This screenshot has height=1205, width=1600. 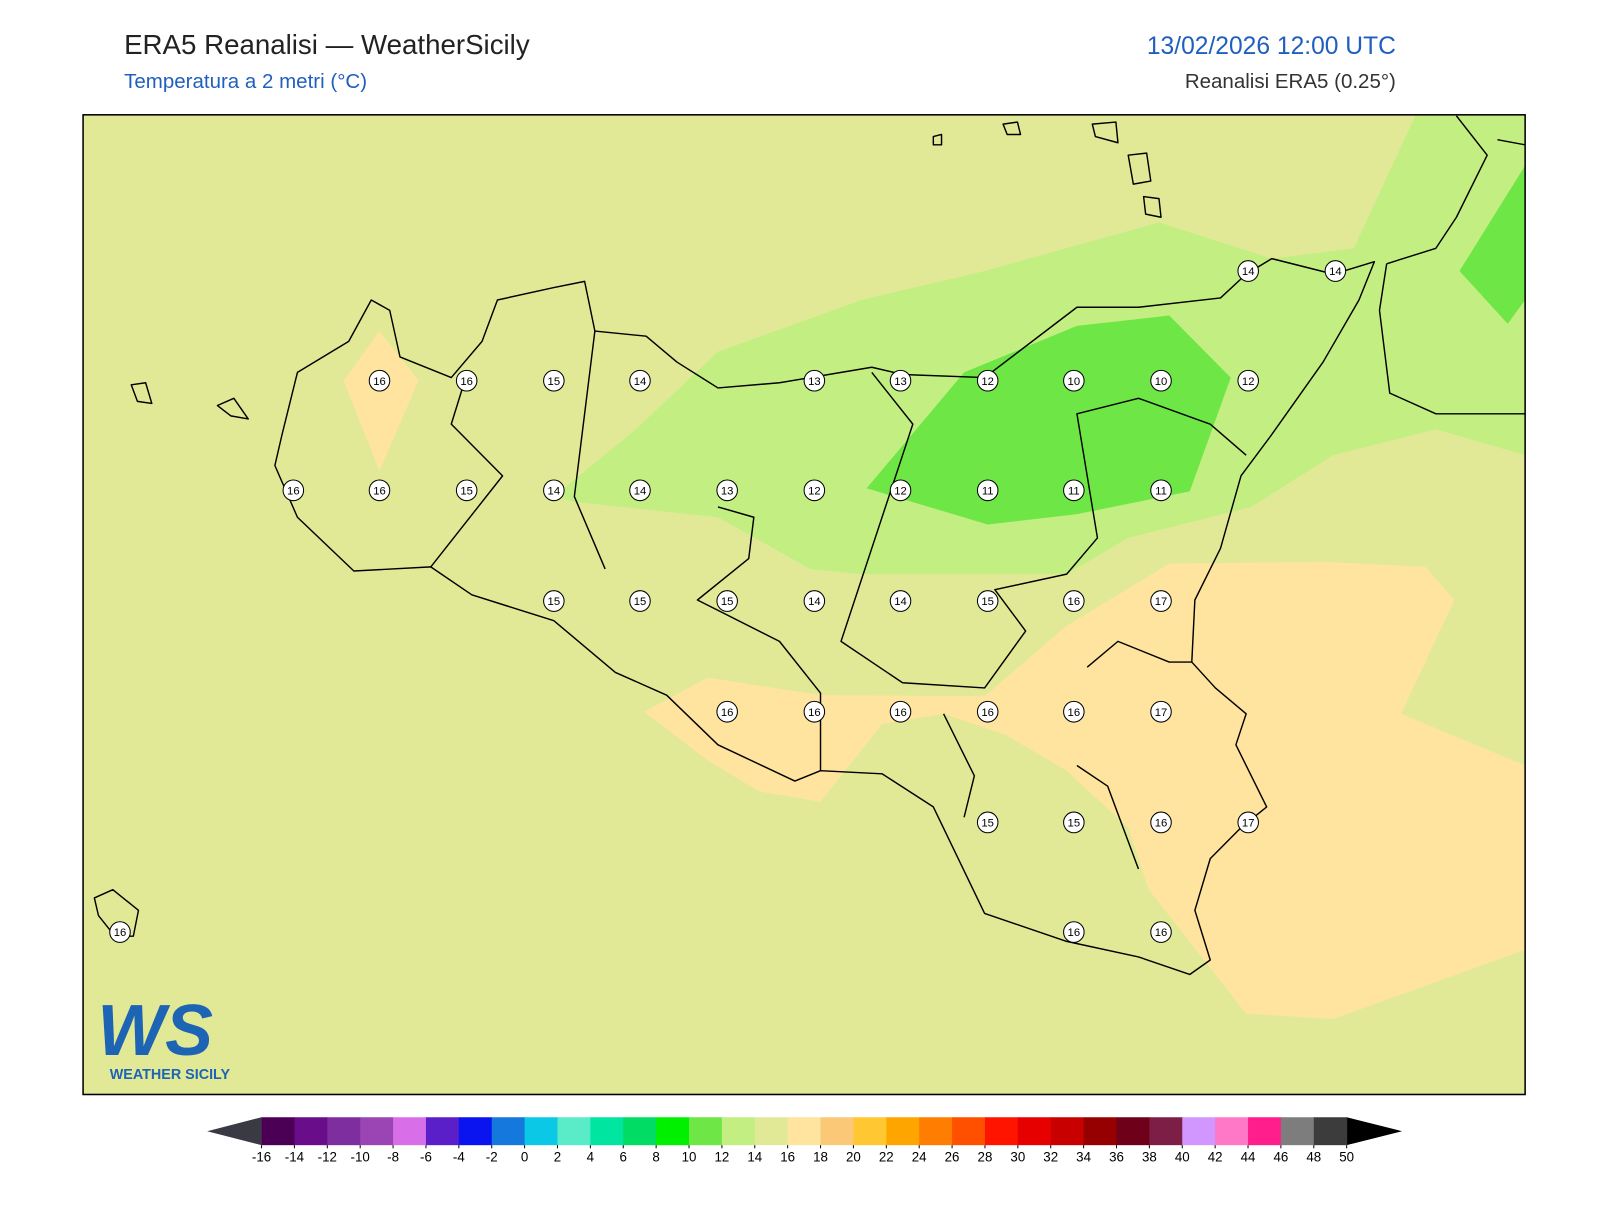 What do you see at coordinates (886, 1157) in the screenshot?
I see `colorbar-tick-label: 22` at bounding box center [886, 1157].